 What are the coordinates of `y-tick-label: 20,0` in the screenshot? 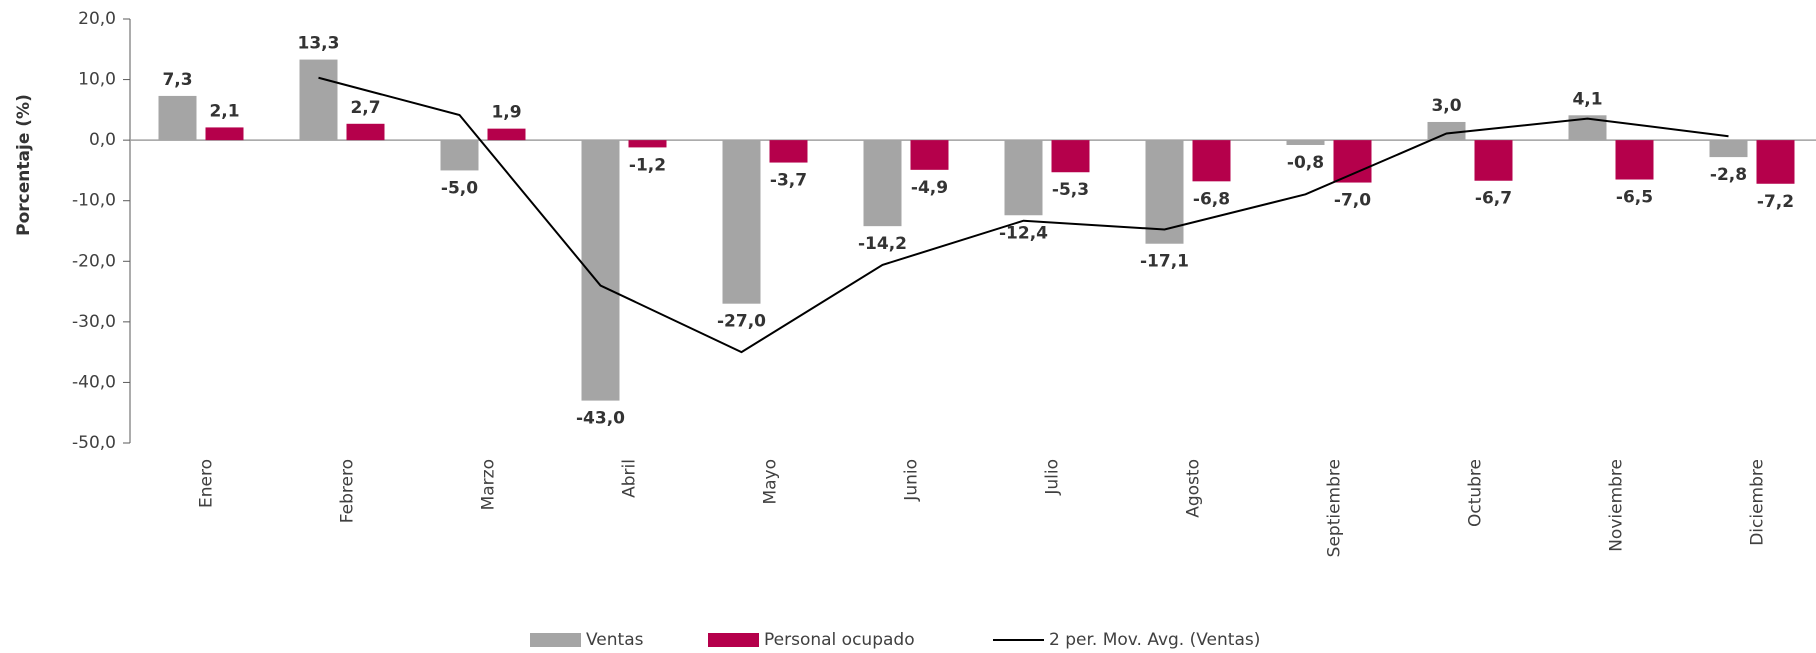 It's located at (97, 19).